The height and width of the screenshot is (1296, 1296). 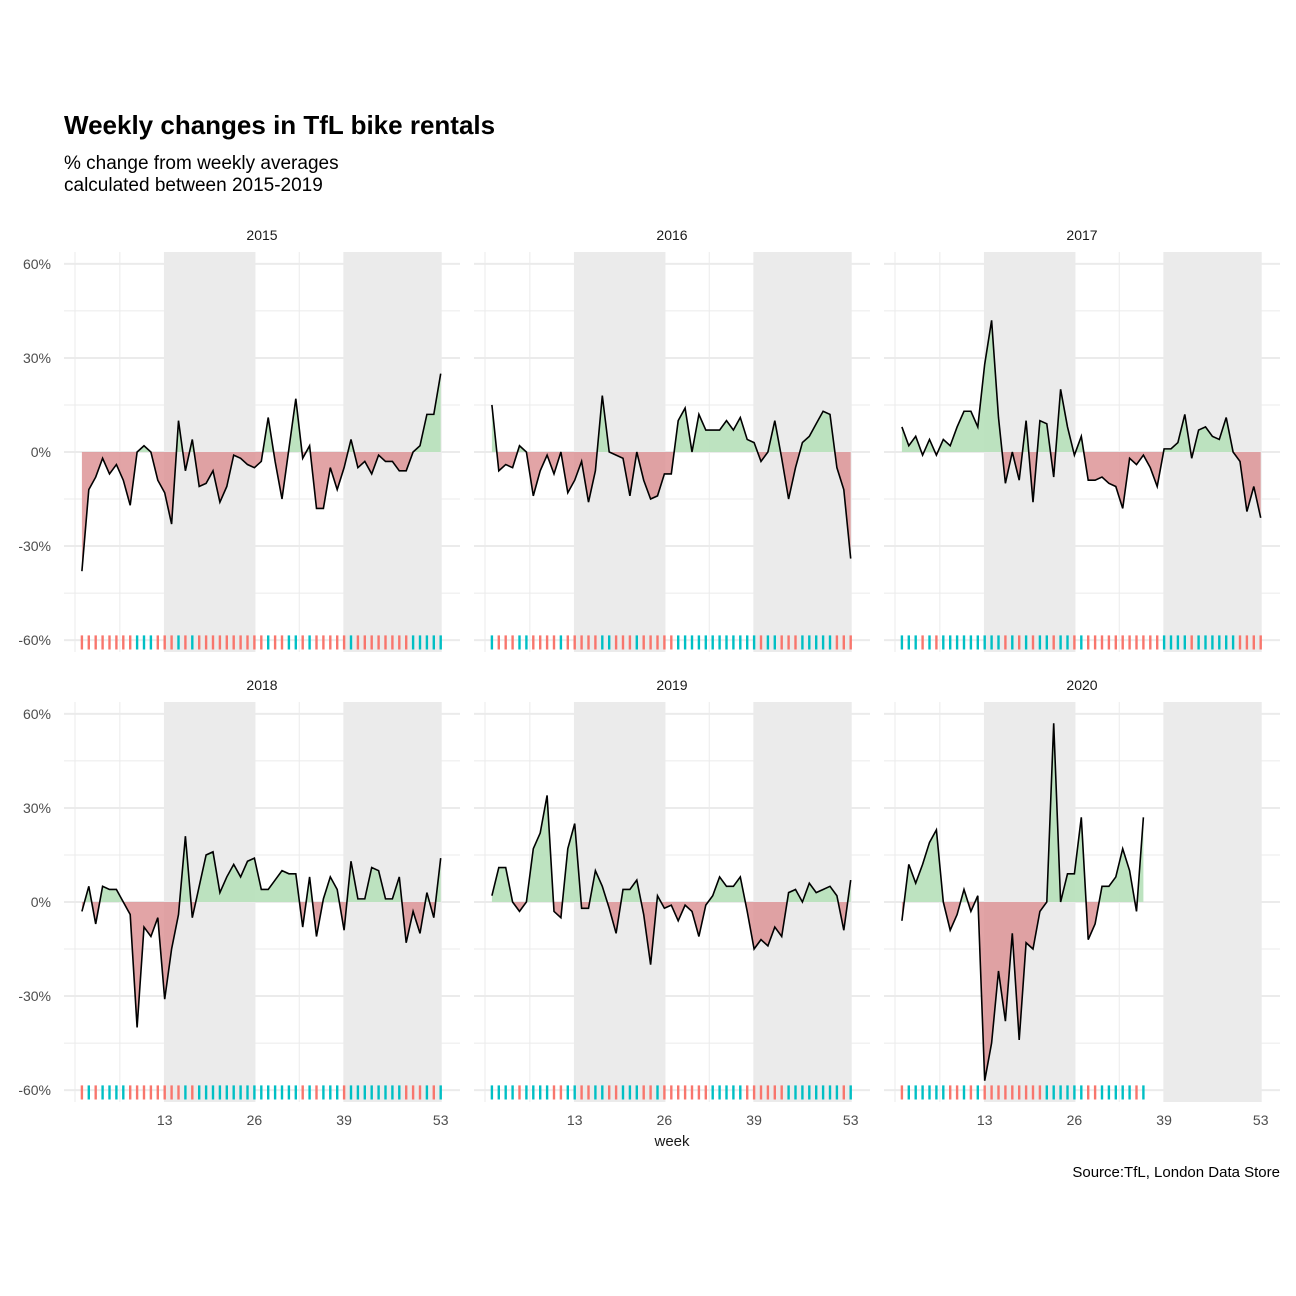 I want to click on facet-label: 2017, so click(x=1081, y=235).